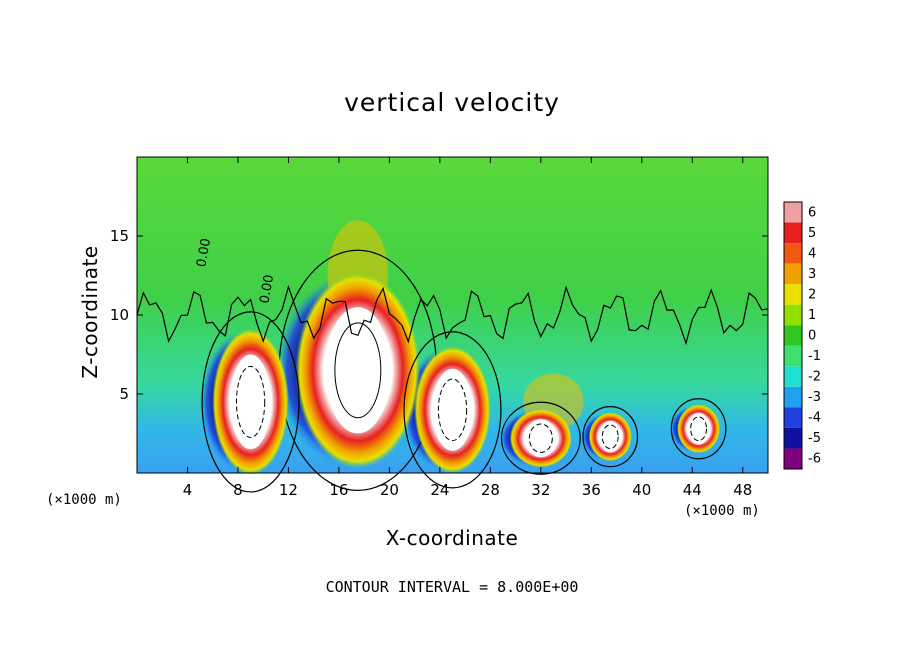 The width and height of the screenshot is (904, 654). Describe the element at coordinates (338, 490) in the screenshot. I see `x-tick-label: 16` at that location.